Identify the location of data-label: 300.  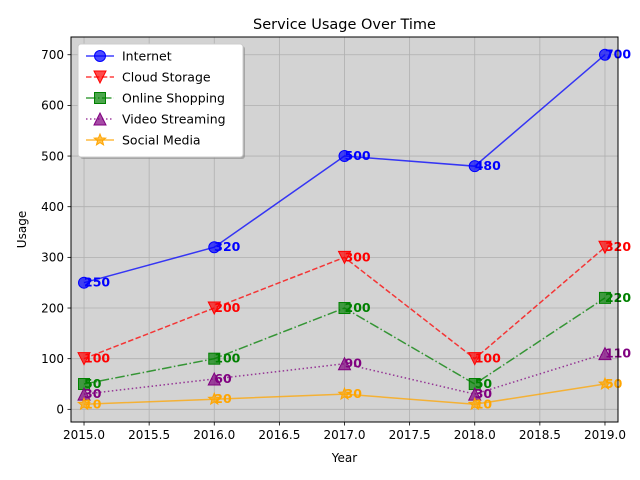
(358, 256).